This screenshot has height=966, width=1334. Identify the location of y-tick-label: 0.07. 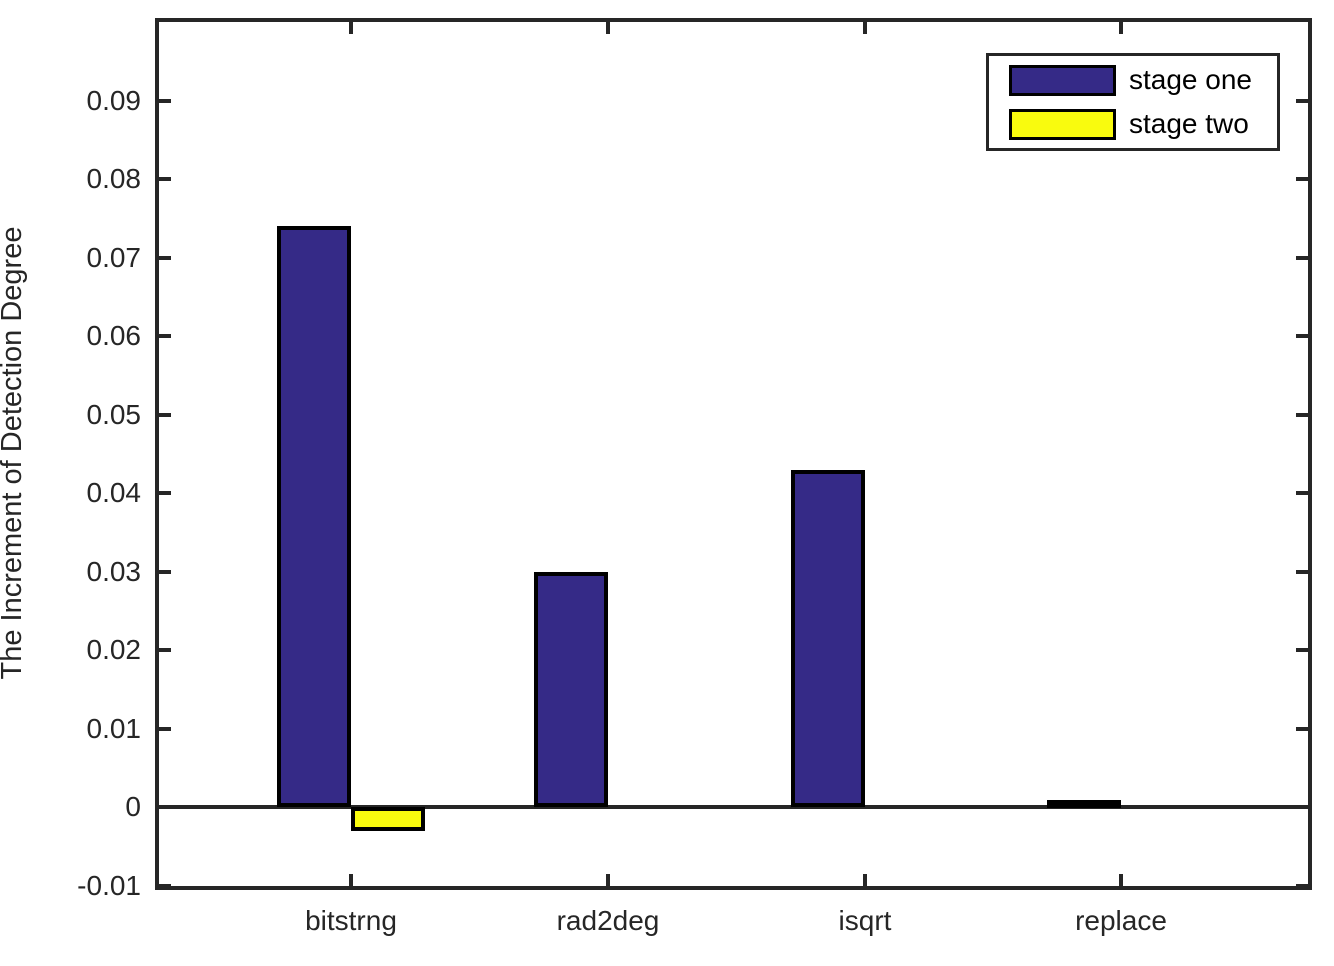
(114, 257).